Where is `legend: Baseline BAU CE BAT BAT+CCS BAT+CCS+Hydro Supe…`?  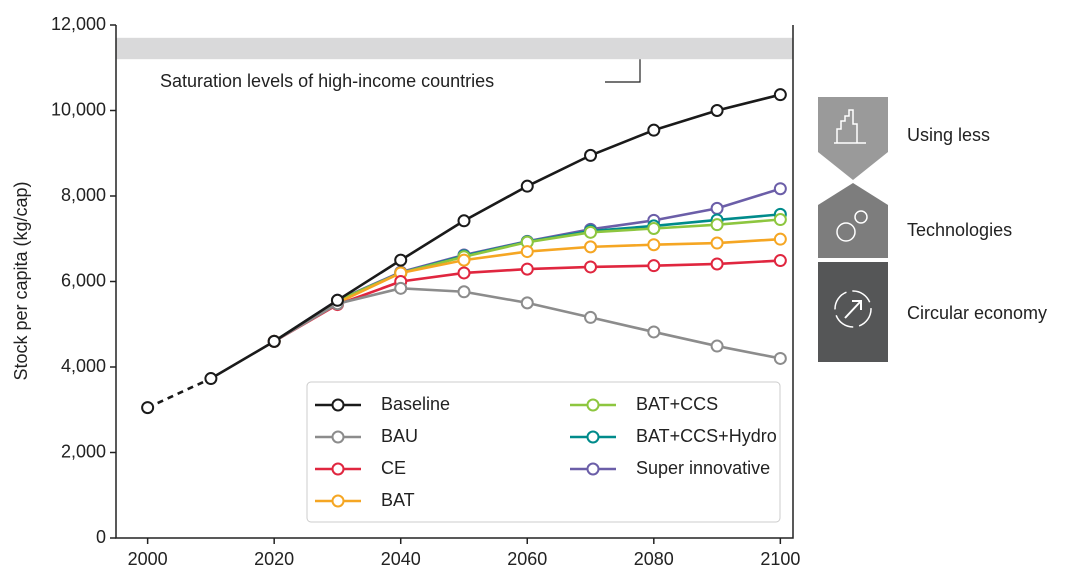
legend: Baseline BAU CE BAT BAT+CCS BAT+CCS+Hydro Supe… is located at coordinates (543, 452).